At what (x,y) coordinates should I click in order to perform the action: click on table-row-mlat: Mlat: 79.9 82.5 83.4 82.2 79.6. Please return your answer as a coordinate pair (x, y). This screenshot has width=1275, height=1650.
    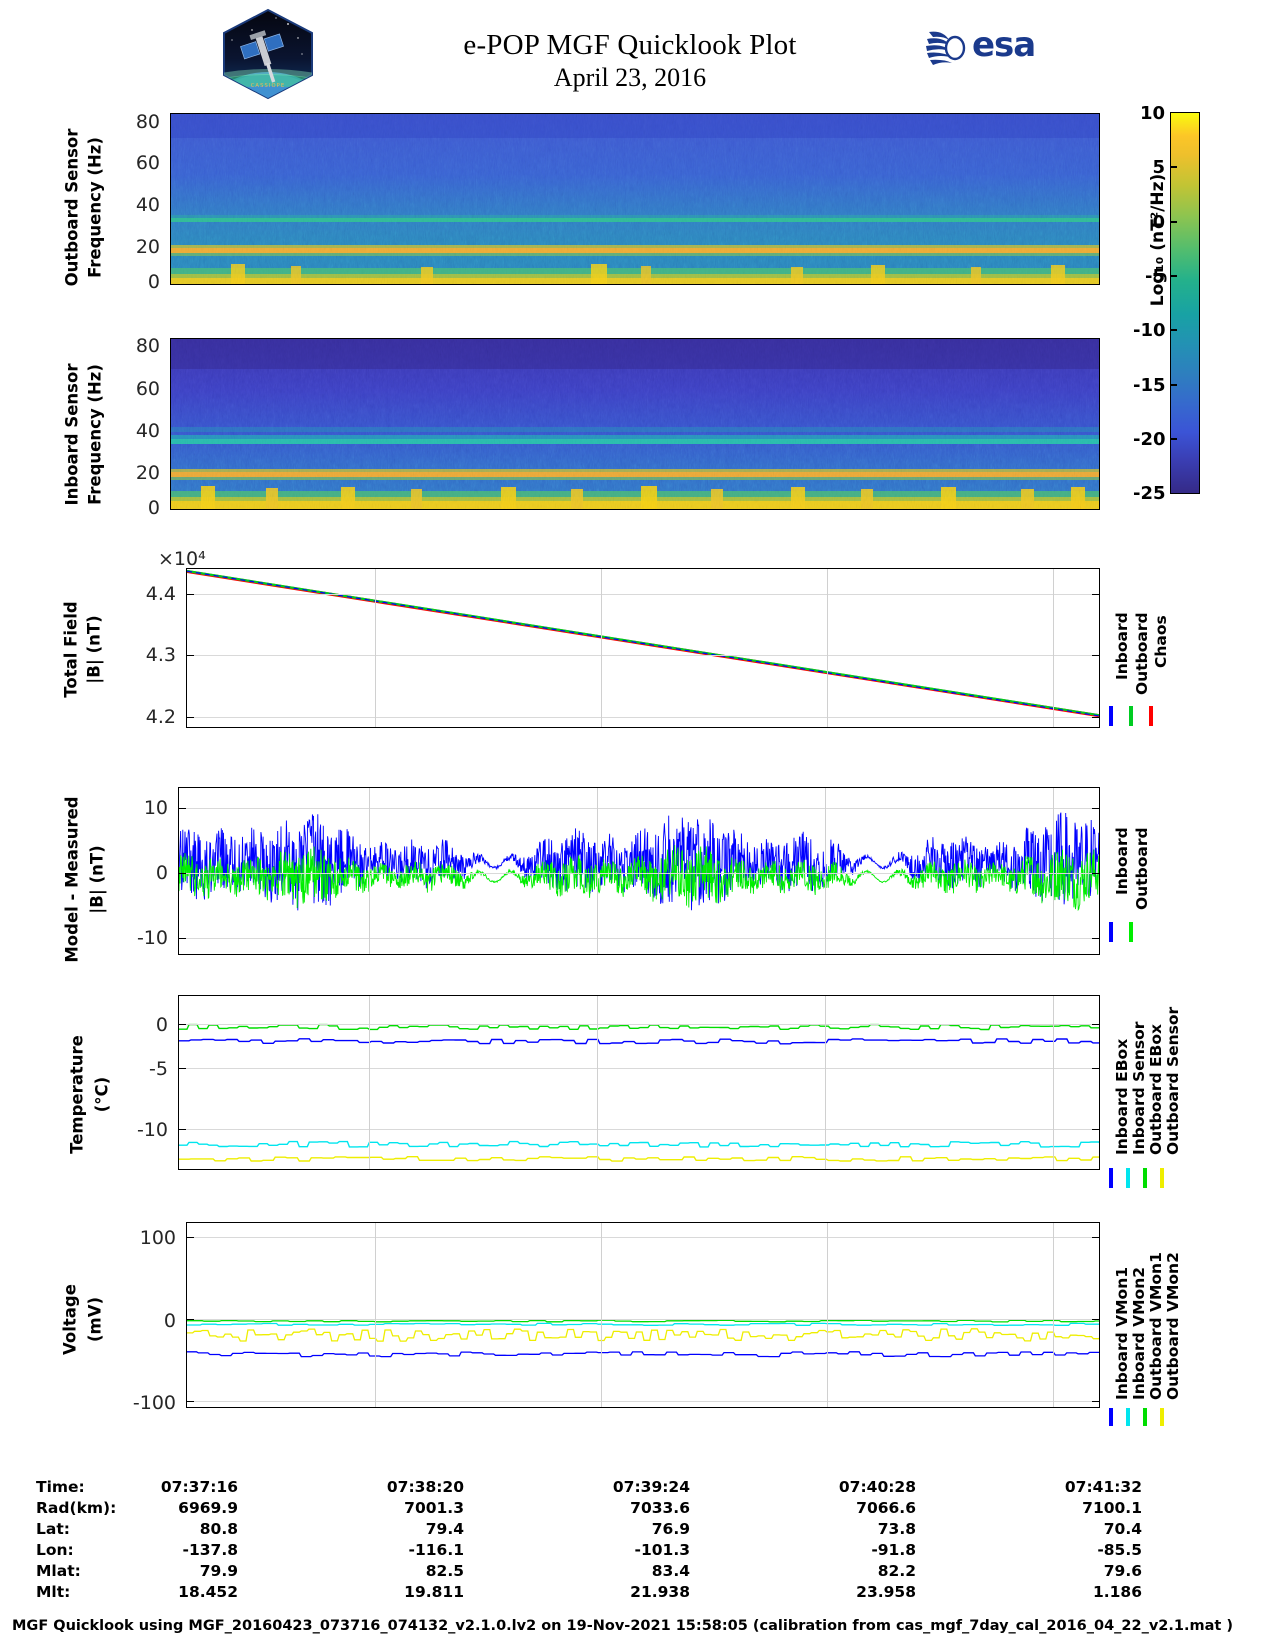
    Looking at the image, I should click on (600, 1572).